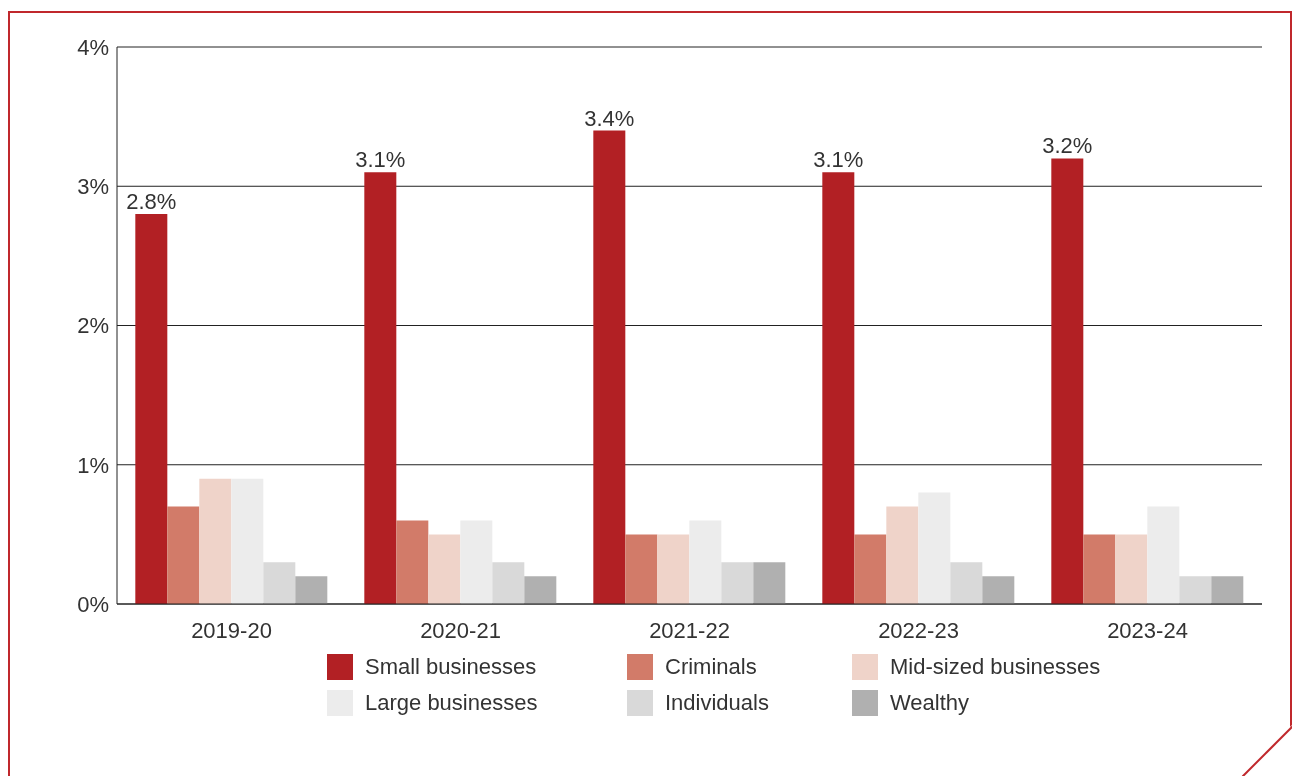 The height and width of the screenshot is (776, 1292). I want to click on y-tick-label: 0%, so click(93, 604).